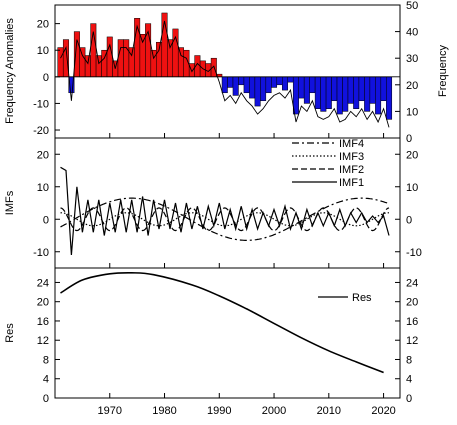 Image resolution: width=457 pixels, height=425 pixels. What do you see at coordinates (412, 33) in the screenshot?
I see `frequency-axis-tick-label: 40` at bounding box center [412, 33].